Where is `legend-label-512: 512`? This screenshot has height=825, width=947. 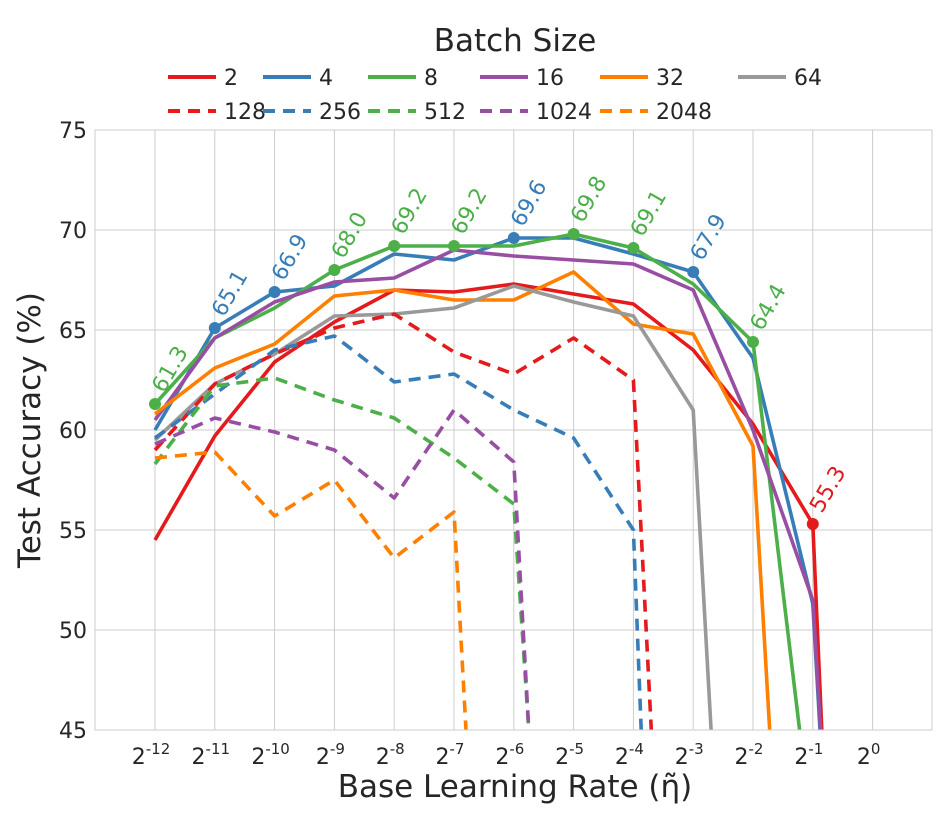
legend-label-512: 512 is located at coordinates (445, 112).